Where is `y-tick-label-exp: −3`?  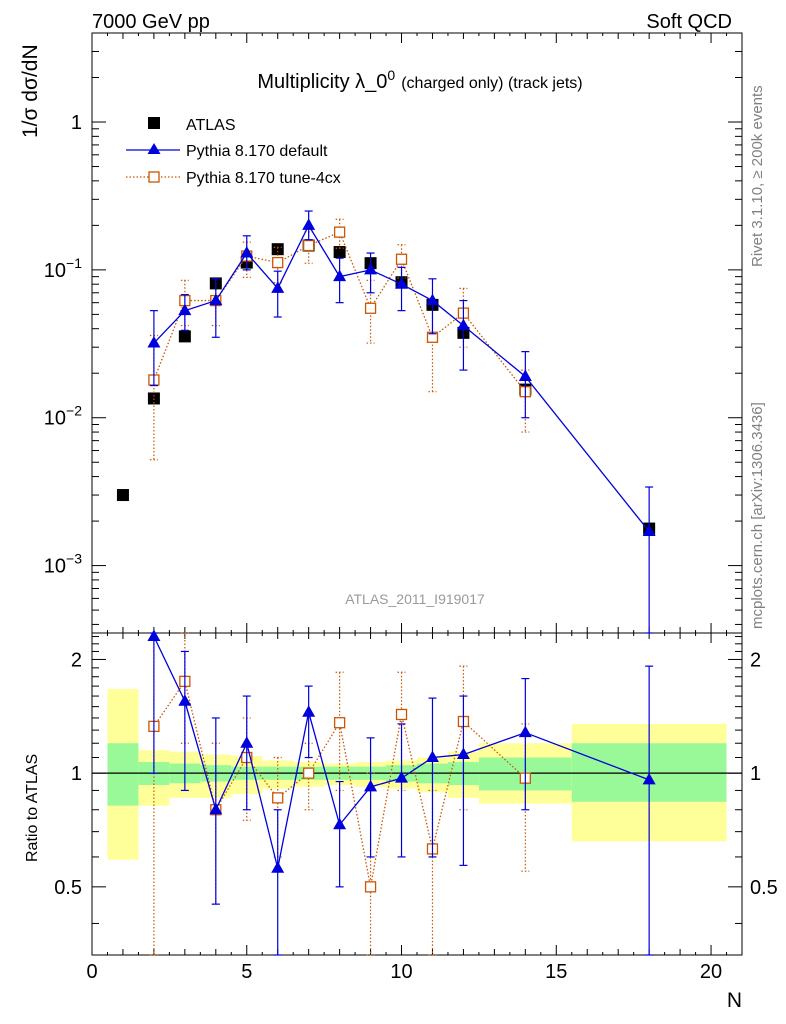 y-tick-label-exp: −3 is located at coordinates (74, 559).